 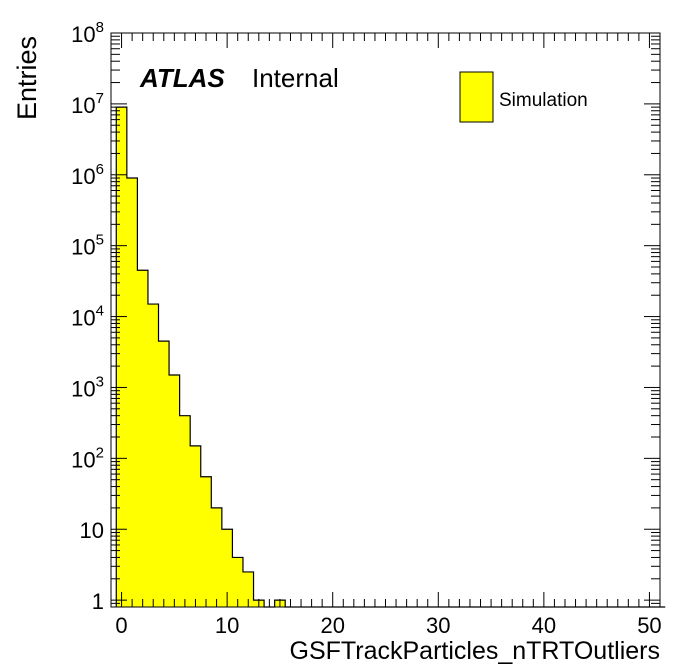 I want to click on x-axis-label: GSFTrackParticles_nTRTOutliers, so click(x=475, y=651).